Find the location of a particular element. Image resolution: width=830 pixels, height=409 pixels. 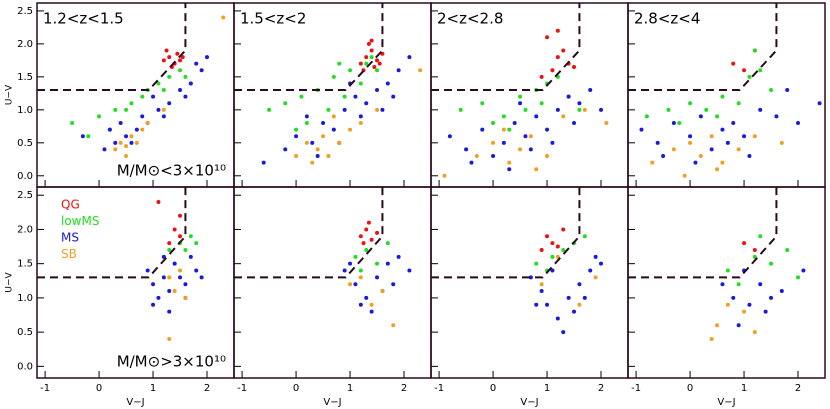

x-axis-label: V−J is located at coordinates (726, 402).